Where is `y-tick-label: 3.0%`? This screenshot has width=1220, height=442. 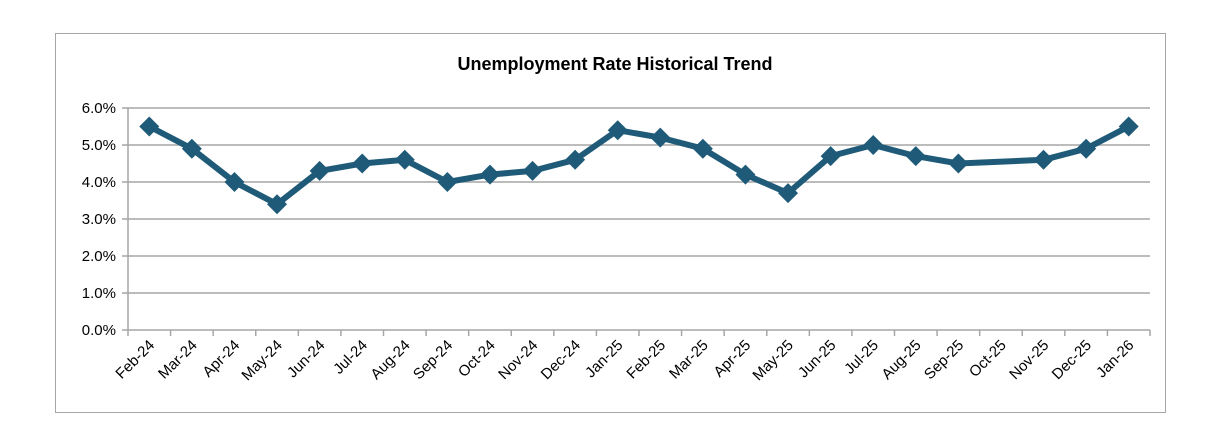 y-tick-label: 3.0% is located at coordinates (99, 219).